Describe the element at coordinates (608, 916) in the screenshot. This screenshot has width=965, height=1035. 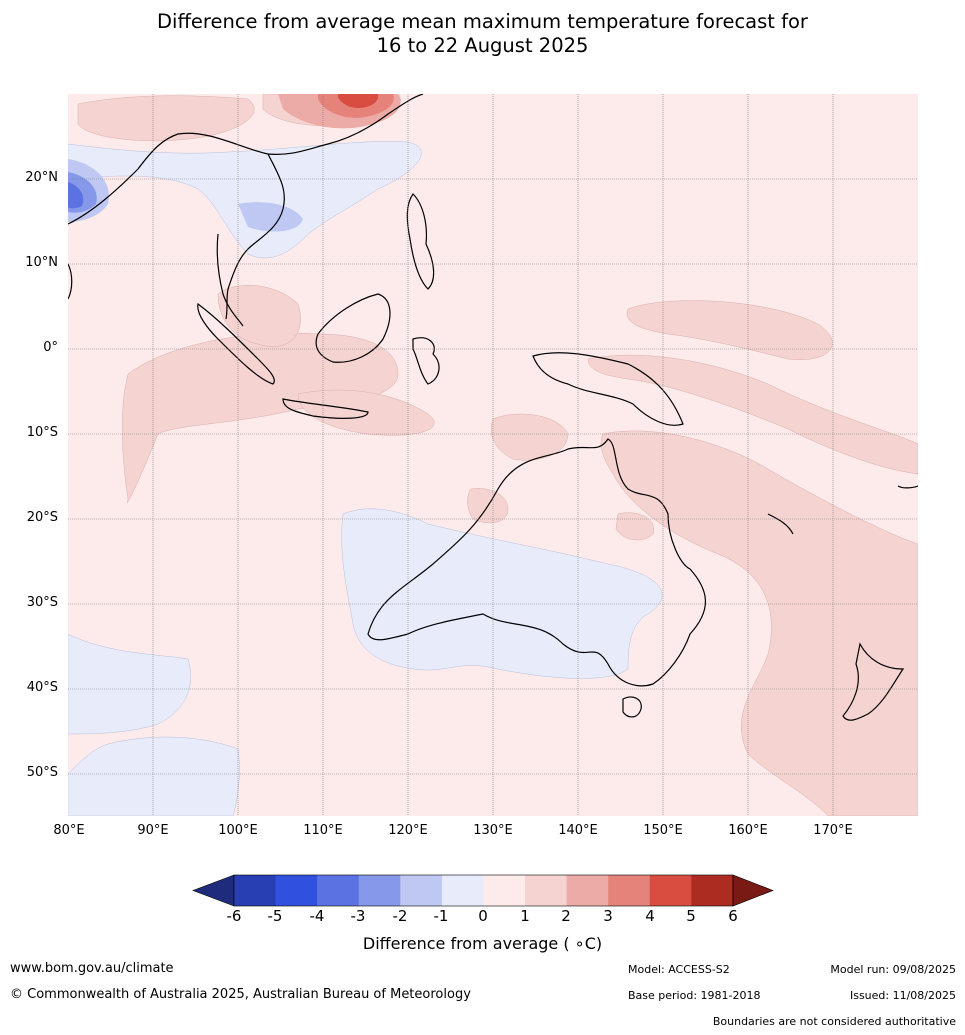
I see `colorbar-tick: 3` at that location.